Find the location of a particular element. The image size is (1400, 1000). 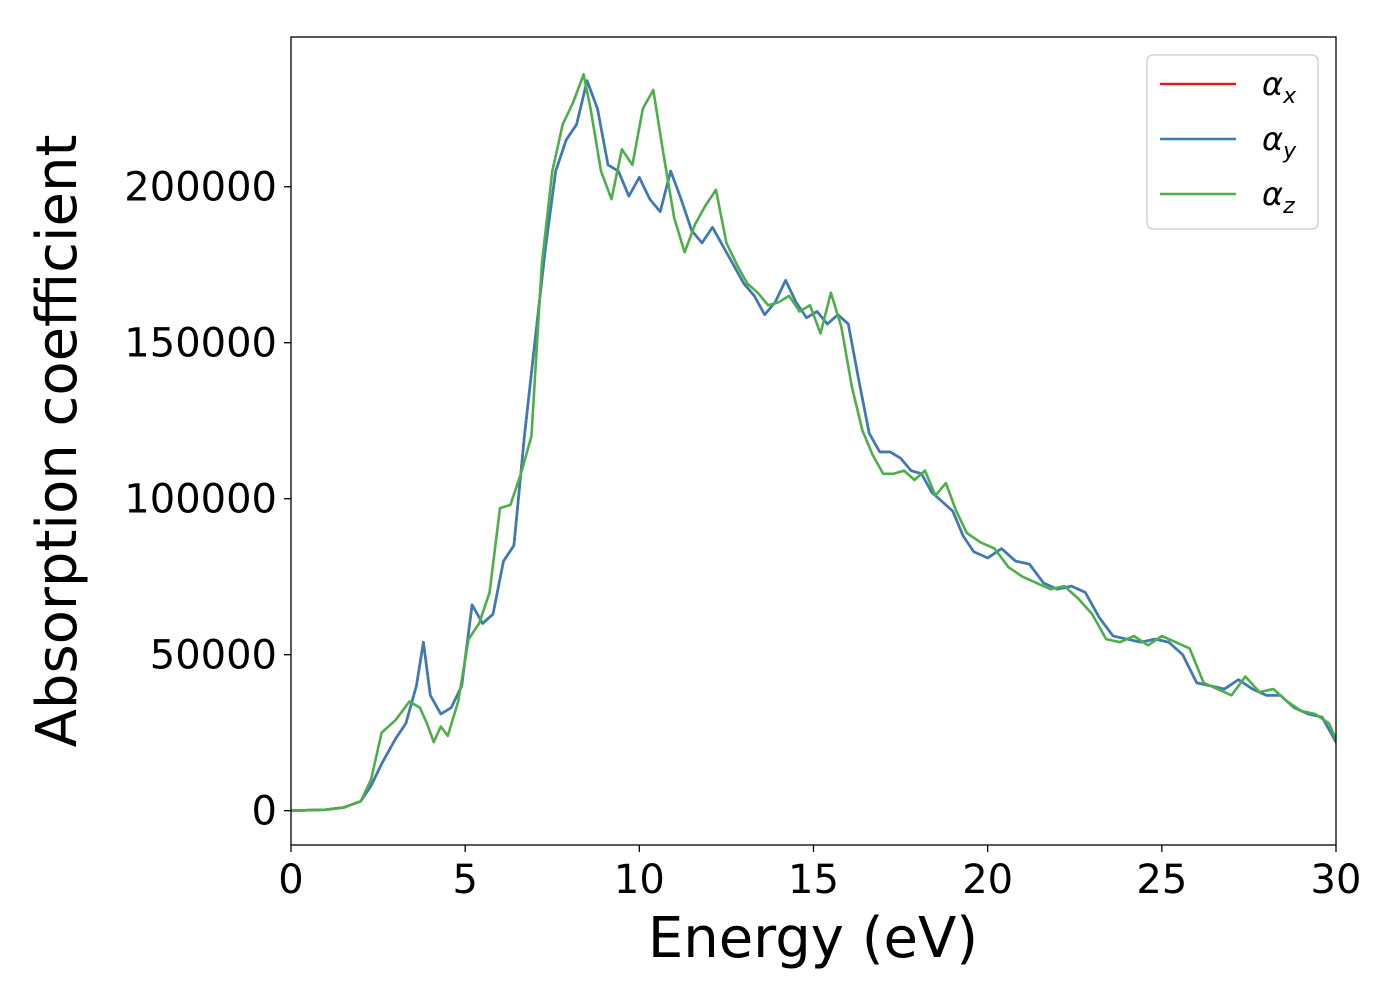

x-tick-label: 10 is located at coordinates (639, 880).